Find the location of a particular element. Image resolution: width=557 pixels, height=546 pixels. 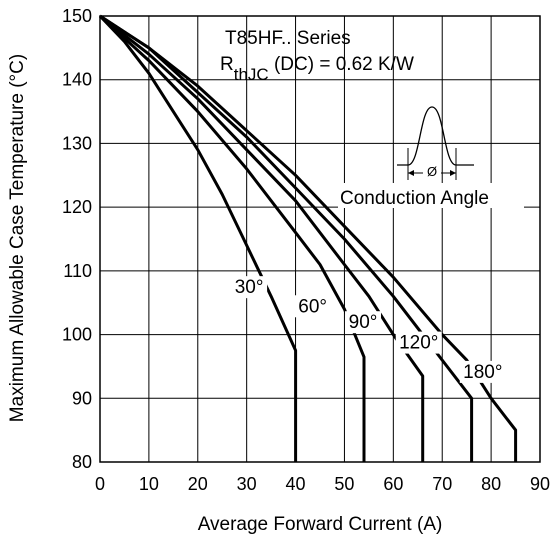

series-label: 60° is located at coordinates (312, 306).